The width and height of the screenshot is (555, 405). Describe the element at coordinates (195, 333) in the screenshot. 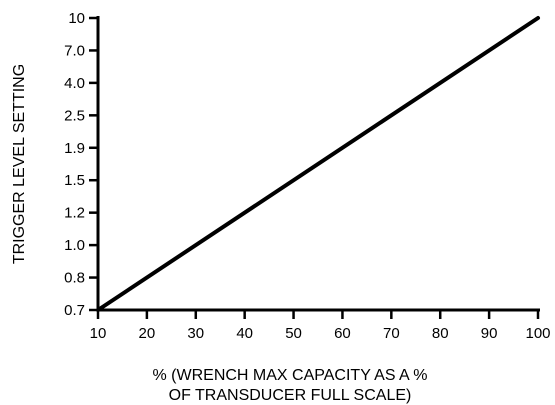

I see `x-tick-label: 30` at that location.